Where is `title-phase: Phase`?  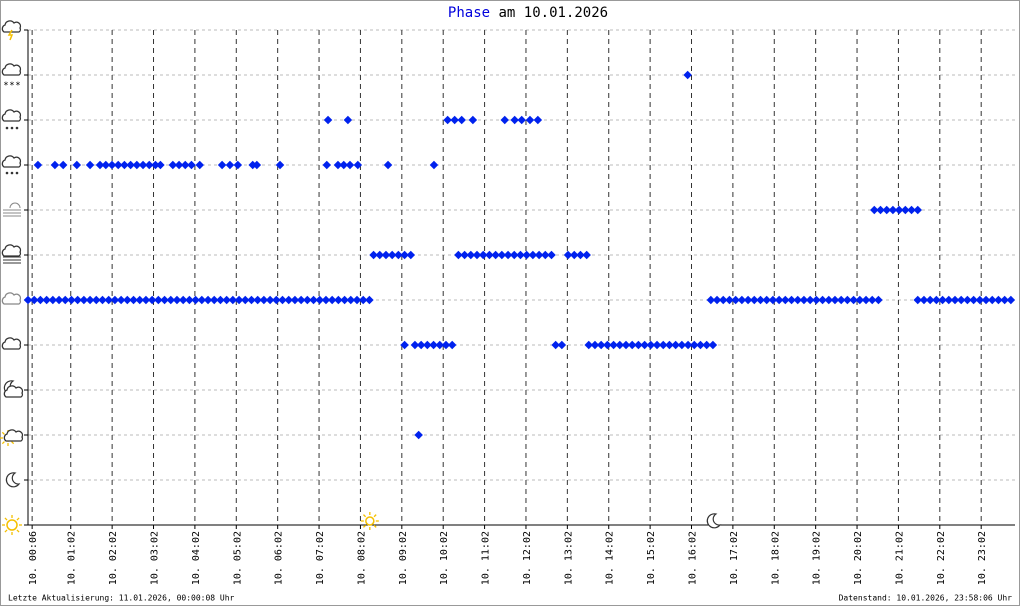
title-phase: Phase is located at coordinates (469, 13).